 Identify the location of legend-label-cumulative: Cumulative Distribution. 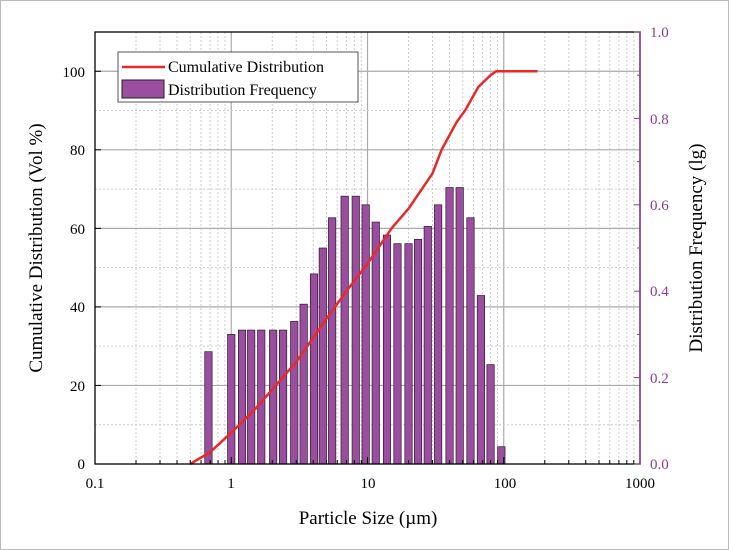
(246, 67).